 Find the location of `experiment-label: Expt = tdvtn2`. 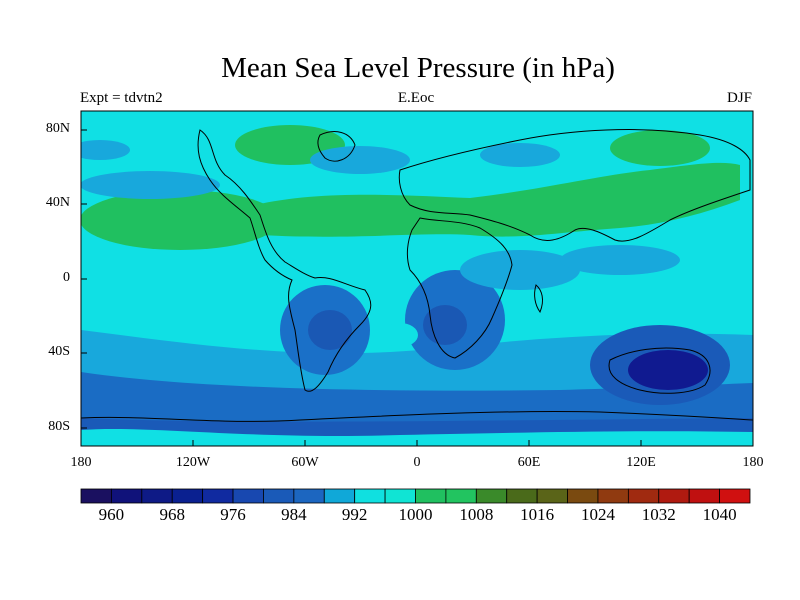

experiment-label: Expt = tdvtn2 is located at coordinates (121, 98).